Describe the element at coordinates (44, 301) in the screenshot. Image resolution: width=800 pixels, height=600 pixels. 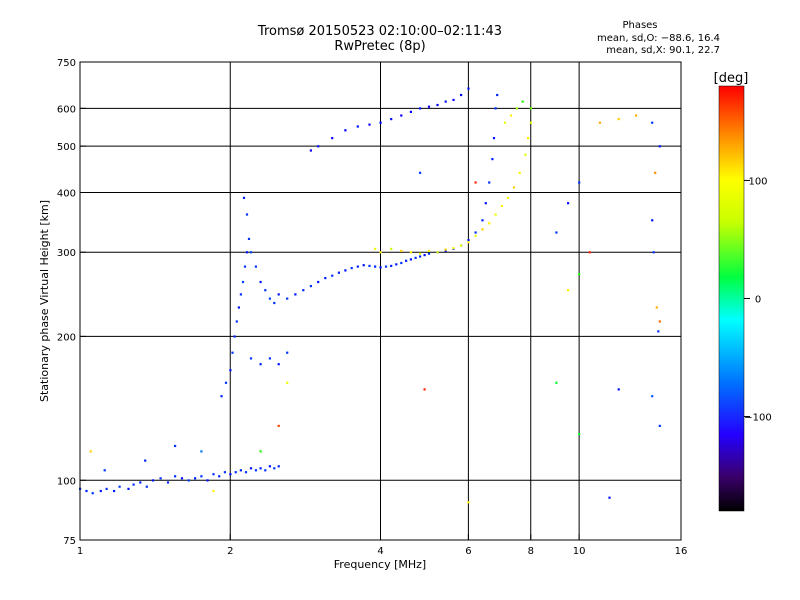
I see `y-axis-label: Stationary phase Virtual Height [km]` at that location.